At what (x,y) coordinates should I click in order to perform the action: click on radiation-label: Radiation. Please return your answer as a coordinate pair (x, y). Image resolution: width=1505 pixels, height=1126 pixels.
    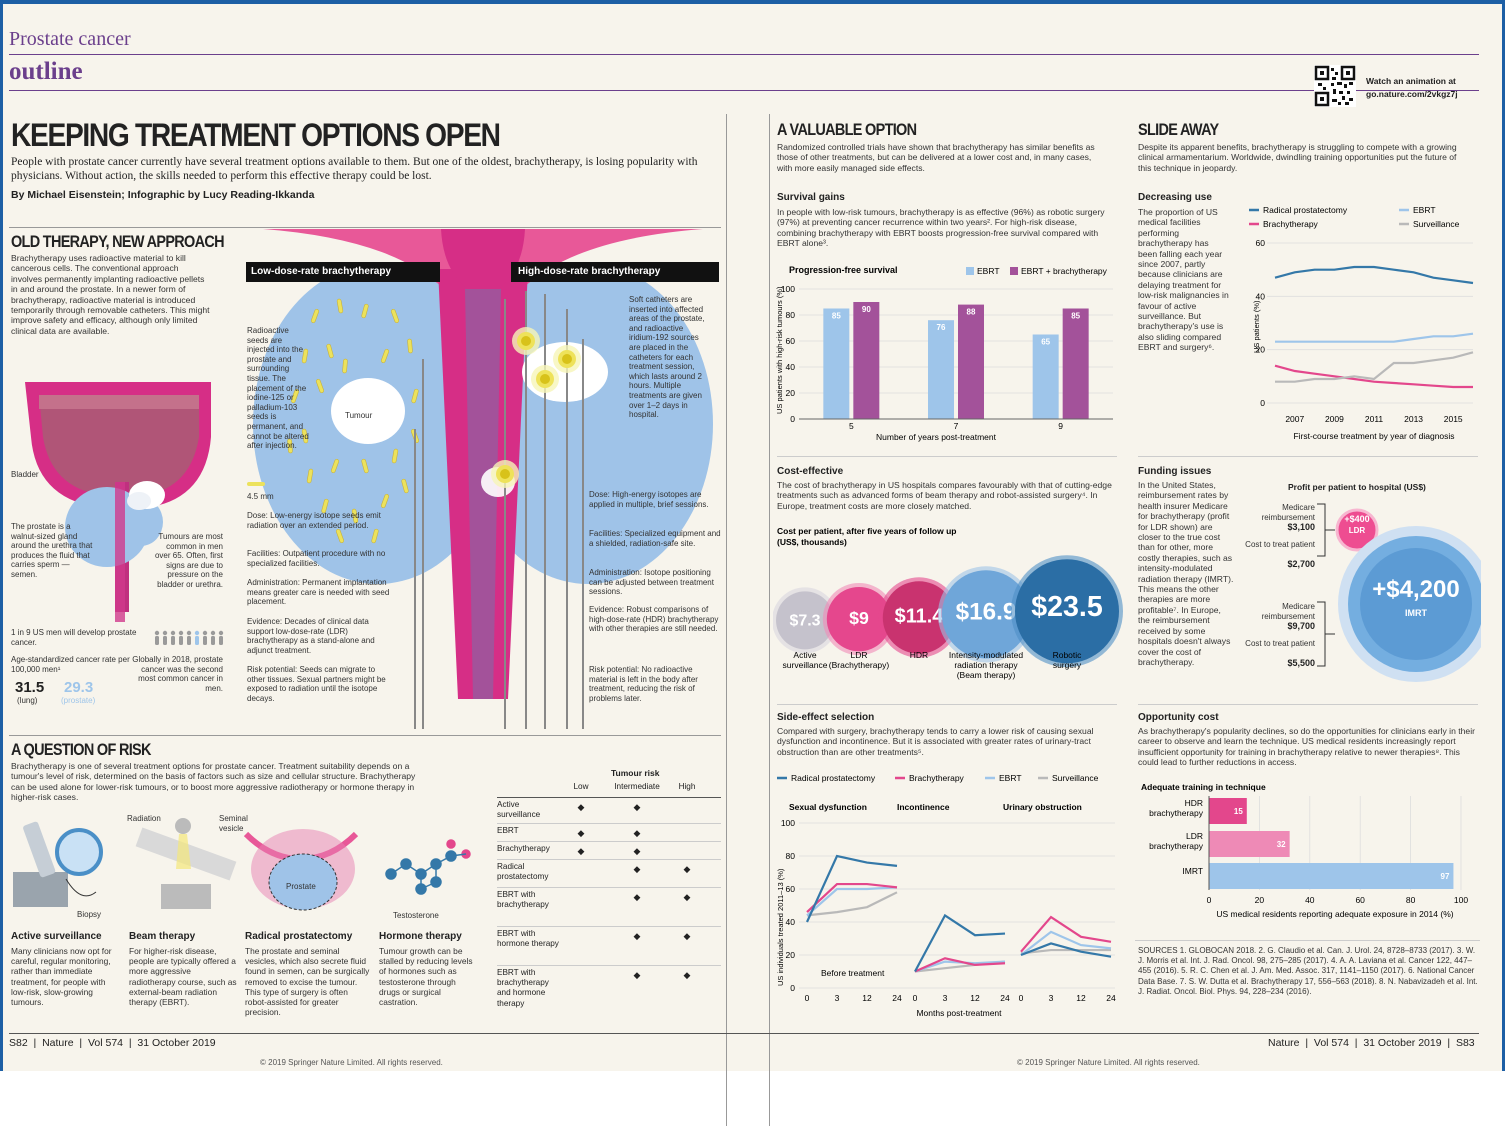
    Looking at the image, I should click on (144, 818).